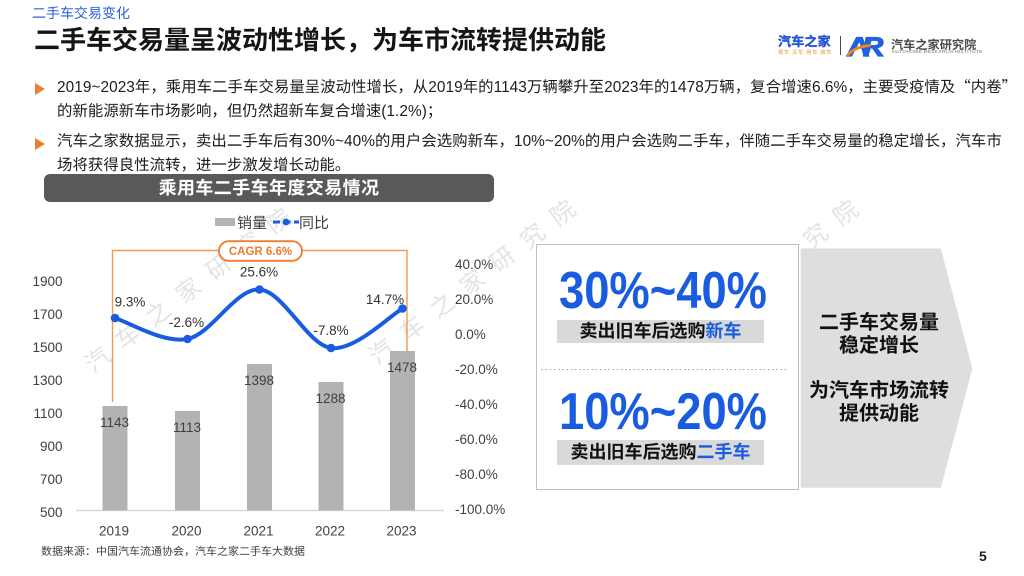 This screenshot has height=576, width=1024. Describe the element at coordinates (259, 380) in the screenshot. I see `svg-text: 1398` at that location.